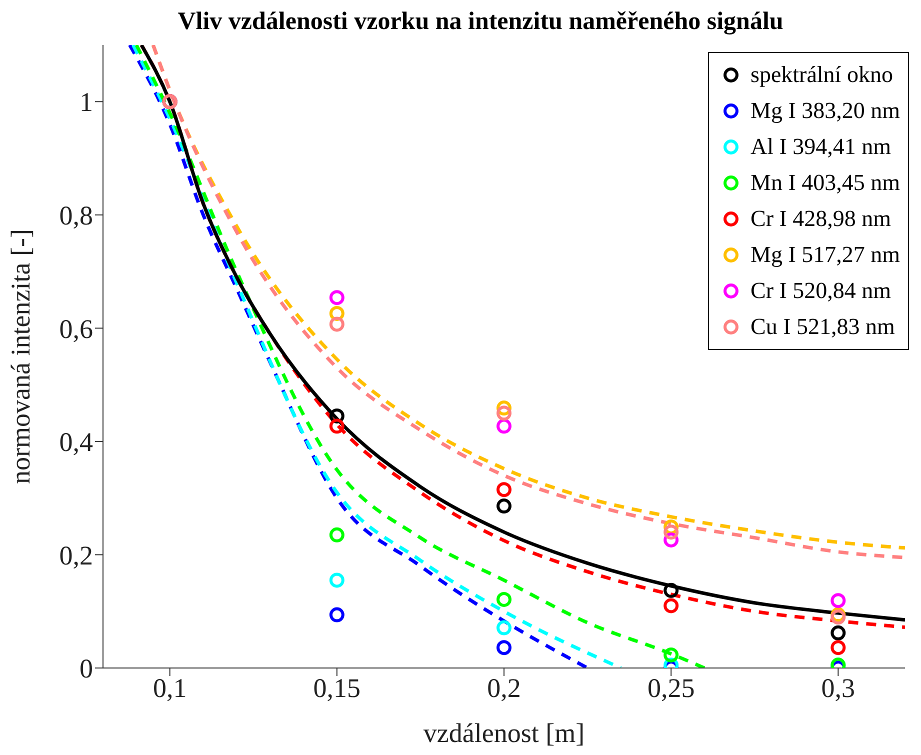 This screenshot has height=755, width=921. What do you see at coordinates (821, 75) in the screenshot?
I see `legend-label: spektrální okno` at bounding box center [821, 75].